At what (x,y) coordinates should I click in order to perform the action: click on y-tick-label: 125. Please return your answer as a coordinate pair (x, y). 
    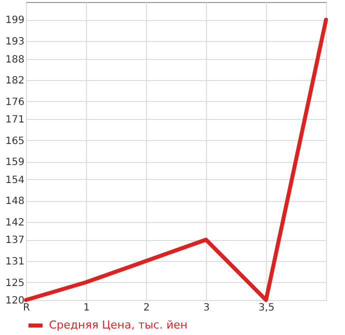
    Looking at the image, I should click on (14, 283).